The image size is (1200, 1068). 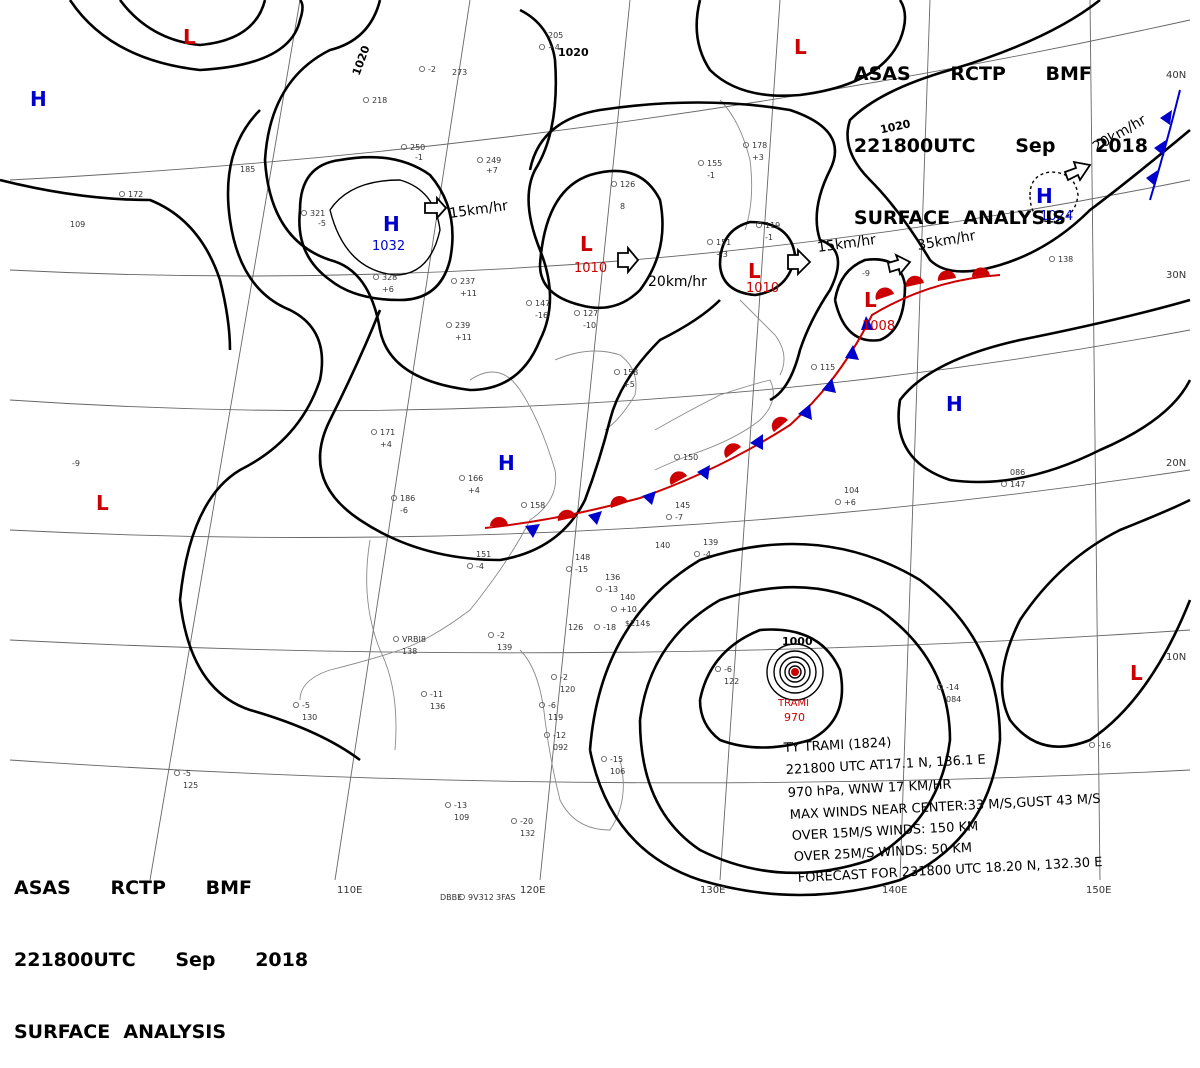 What do you see at coordinates (609, 627) in the screenshot?
I see `station-value: -18` at bounding box center [609, 627].